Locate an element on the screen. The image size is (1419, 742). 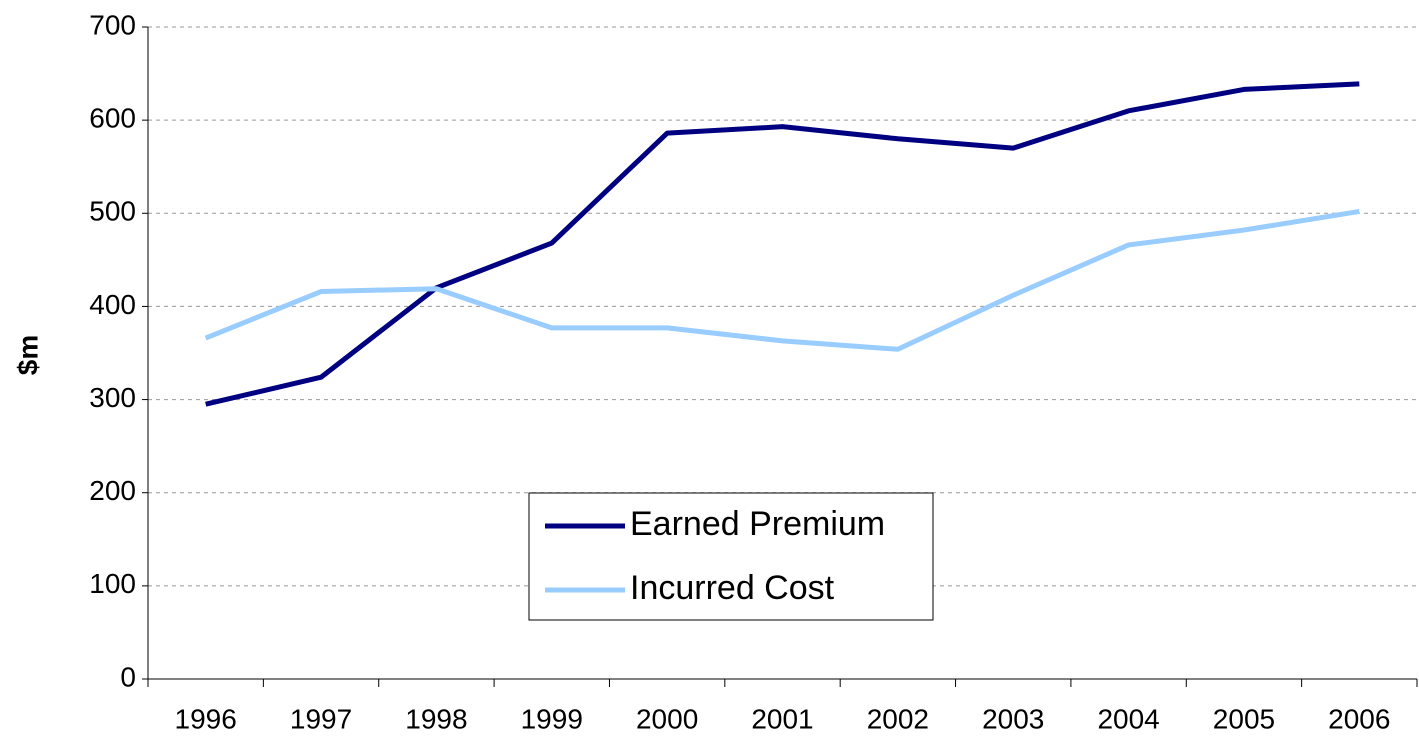
y-tick-label: 0 is located at coordinates (128, 676).